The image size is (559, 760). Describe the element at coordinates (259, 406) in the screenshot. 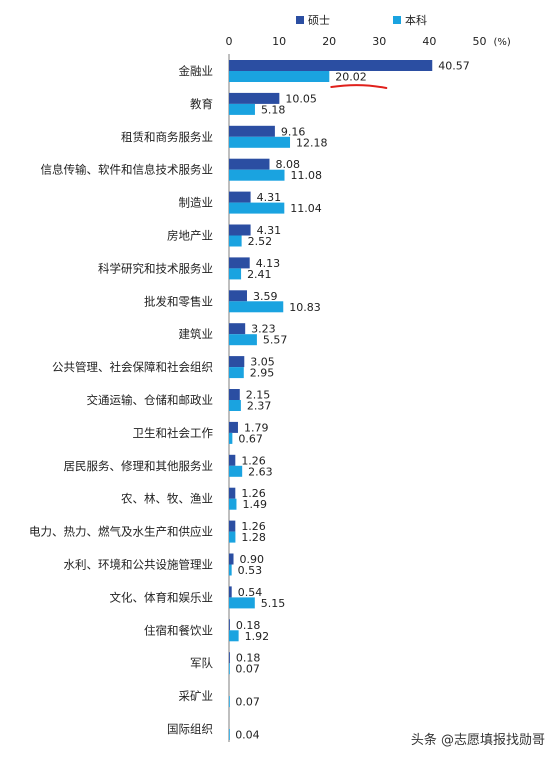

I see `data-label: 2.37` at that location.